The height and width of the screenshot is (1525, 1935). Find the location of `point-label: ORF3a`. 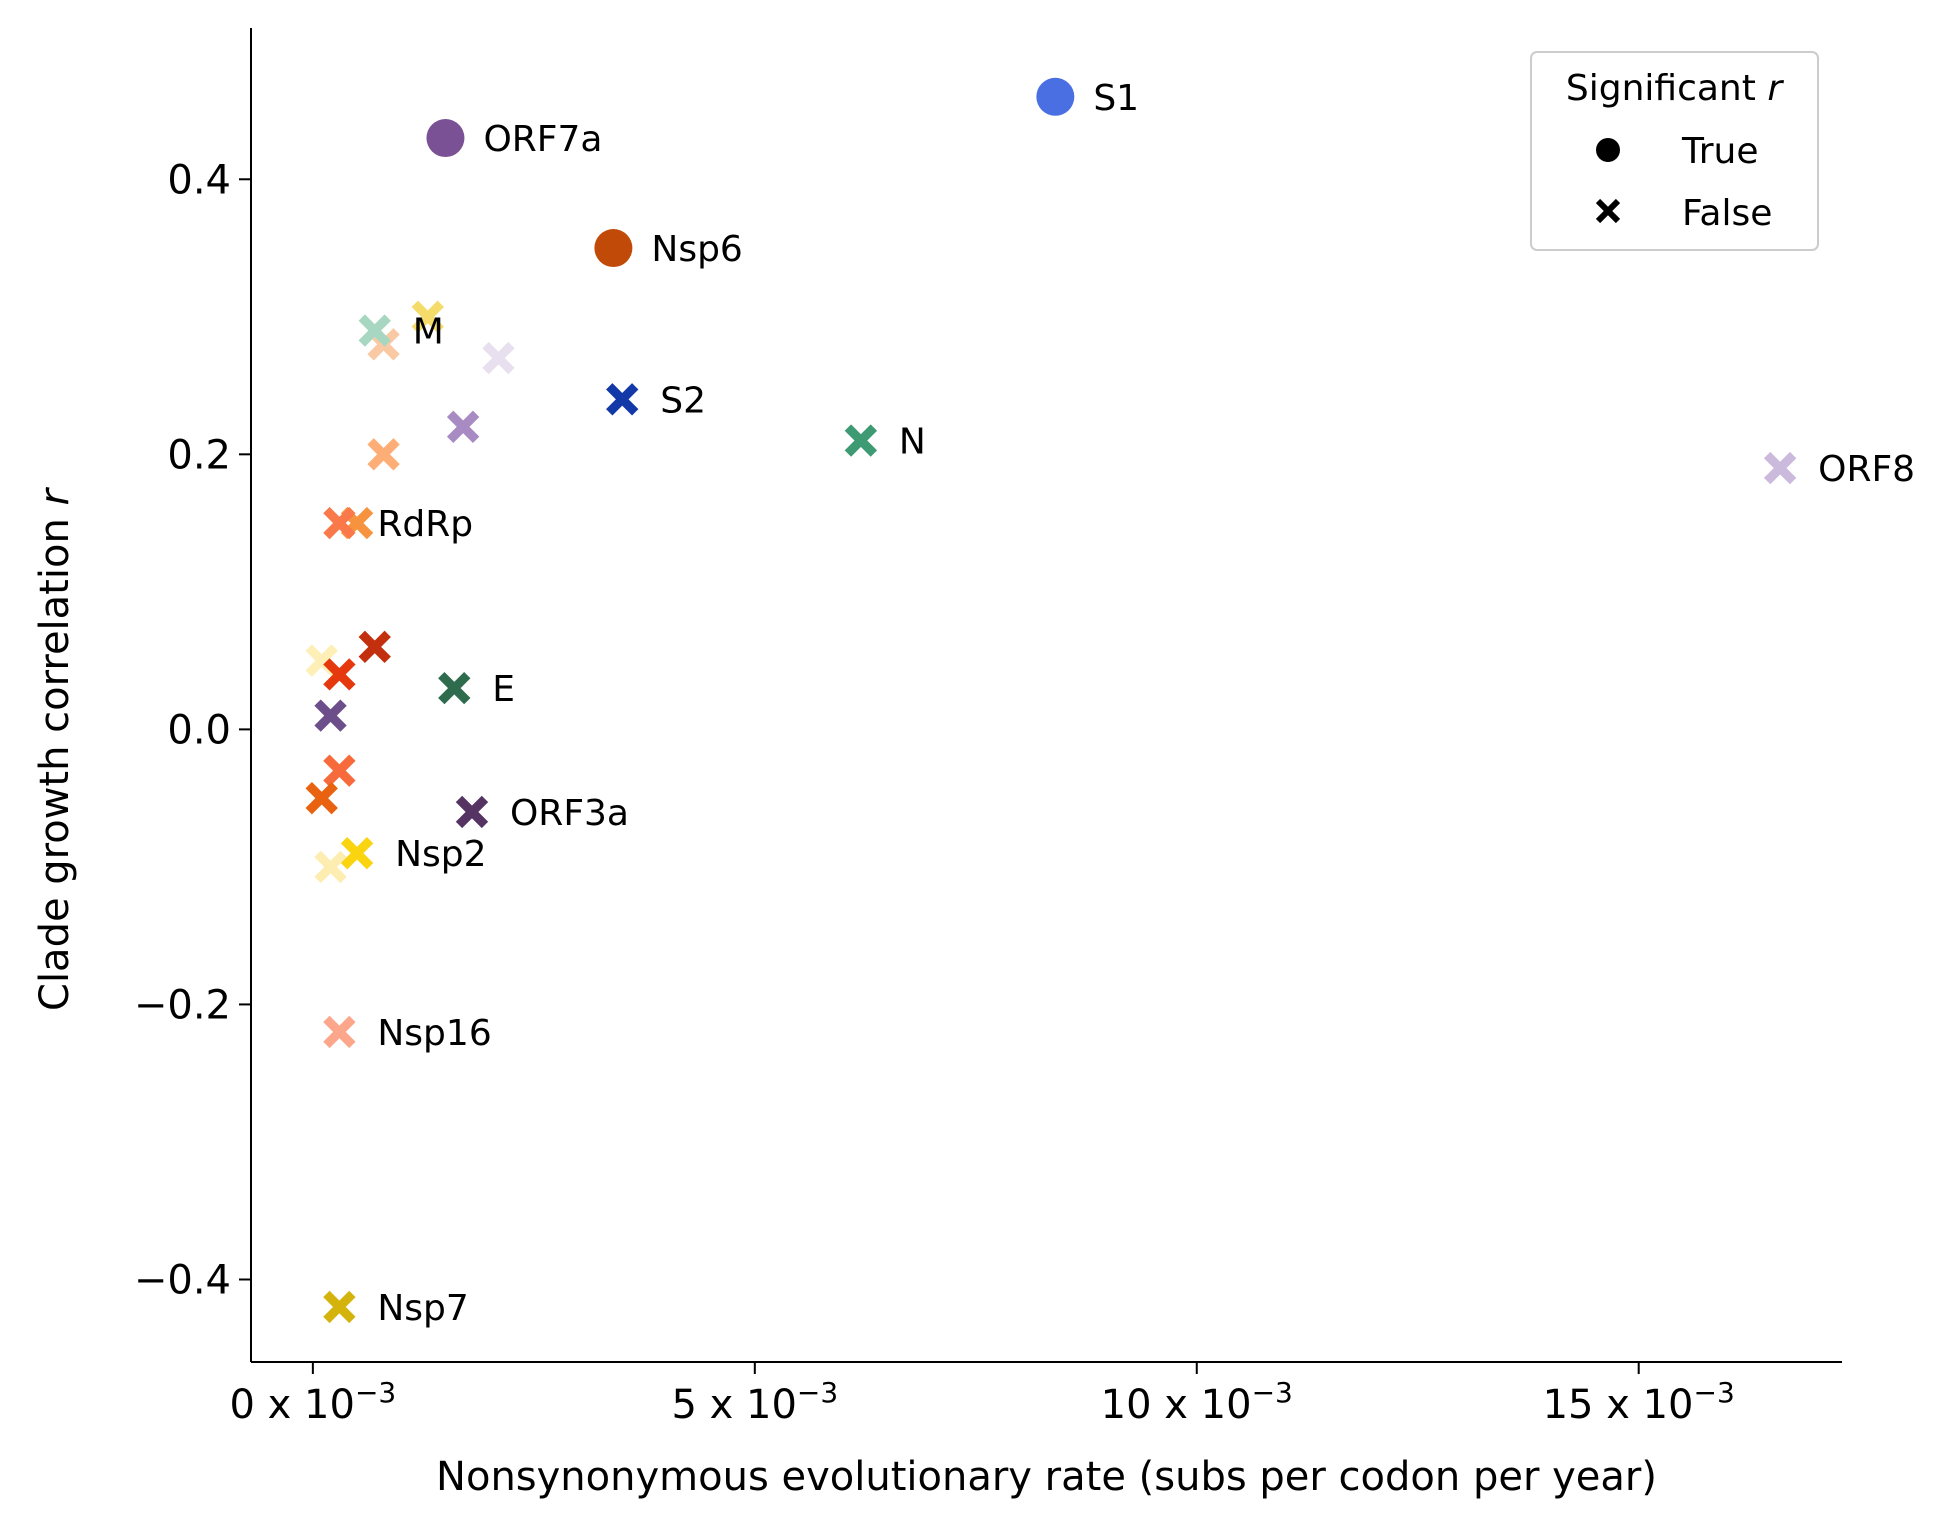

point-label: ORF3a is located at coordinates (569, 813).